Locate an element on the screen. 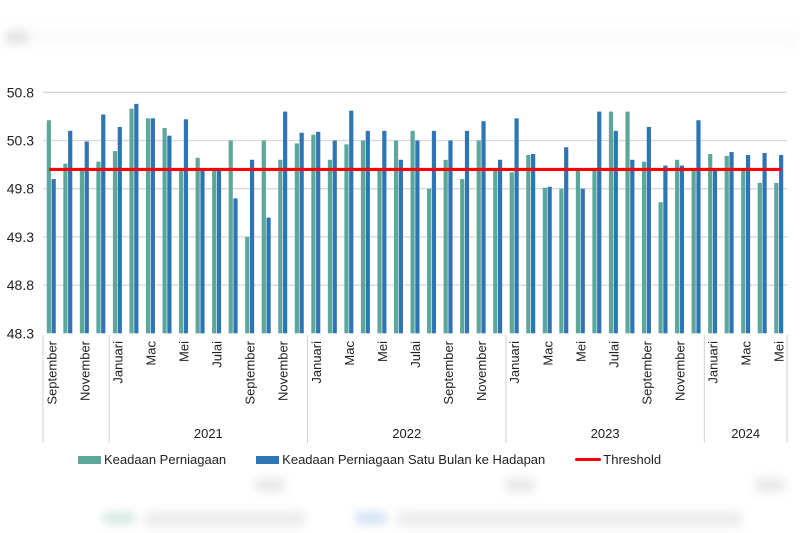  legend-label: Keadaan Perniagaan Satu Bulan ke Hadapan is located at coordinates (414, 459).